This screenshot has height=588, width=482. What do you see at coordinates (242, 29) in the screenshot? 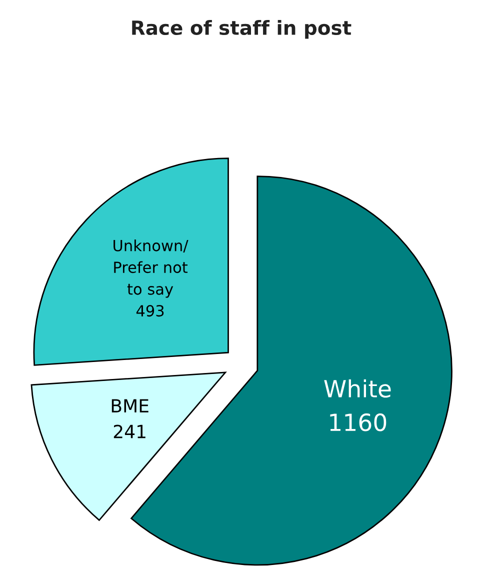
I see `chart-title: Race of staff in post` at bounding box center [242, 29].